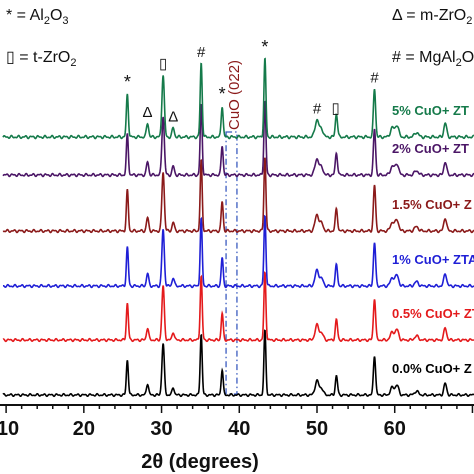  What do you see at coordinates (239, 429) in the screenshot?
I see `x-tick-label: 40` at bounding box center [239, 429].